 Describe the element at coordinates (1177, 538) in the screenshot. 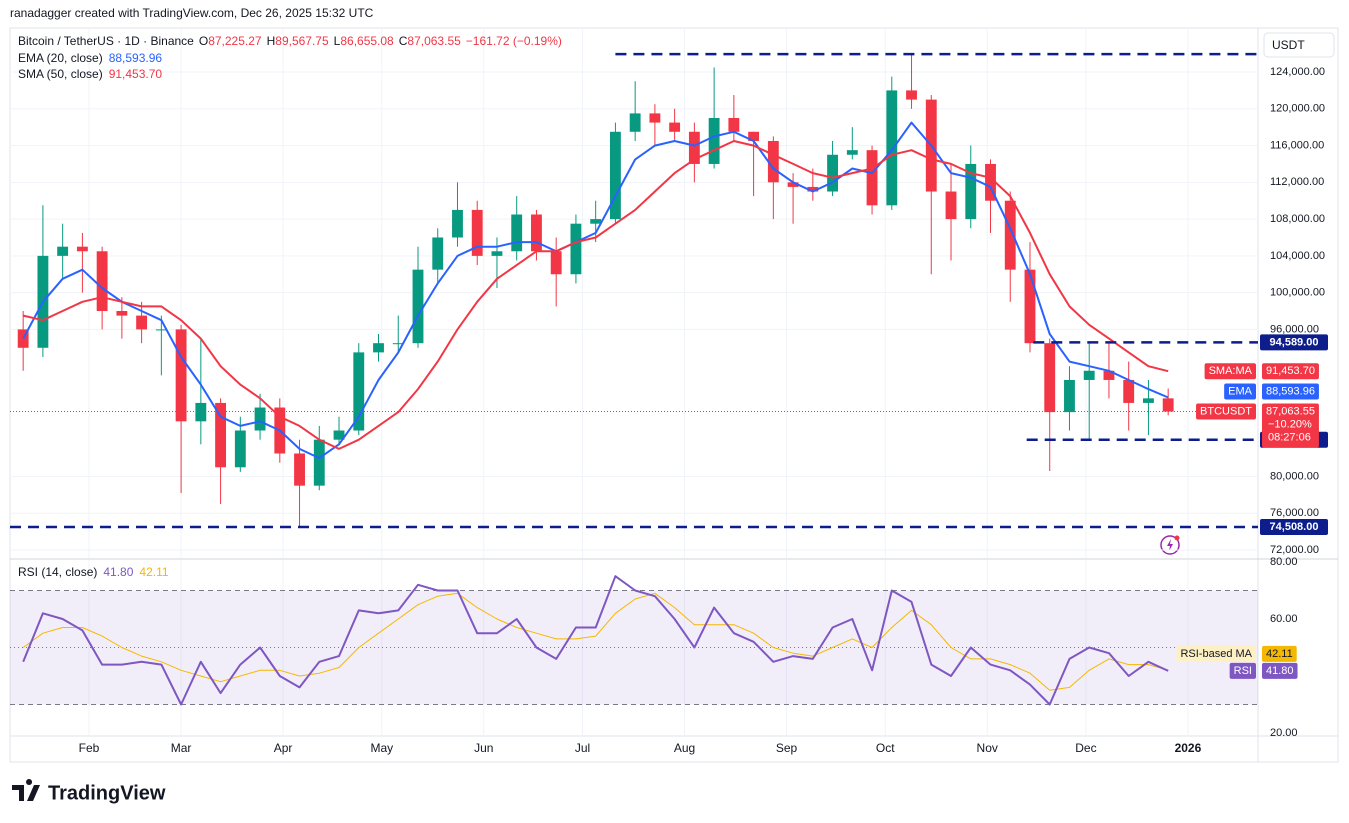

I see `alert-dot` at that location.